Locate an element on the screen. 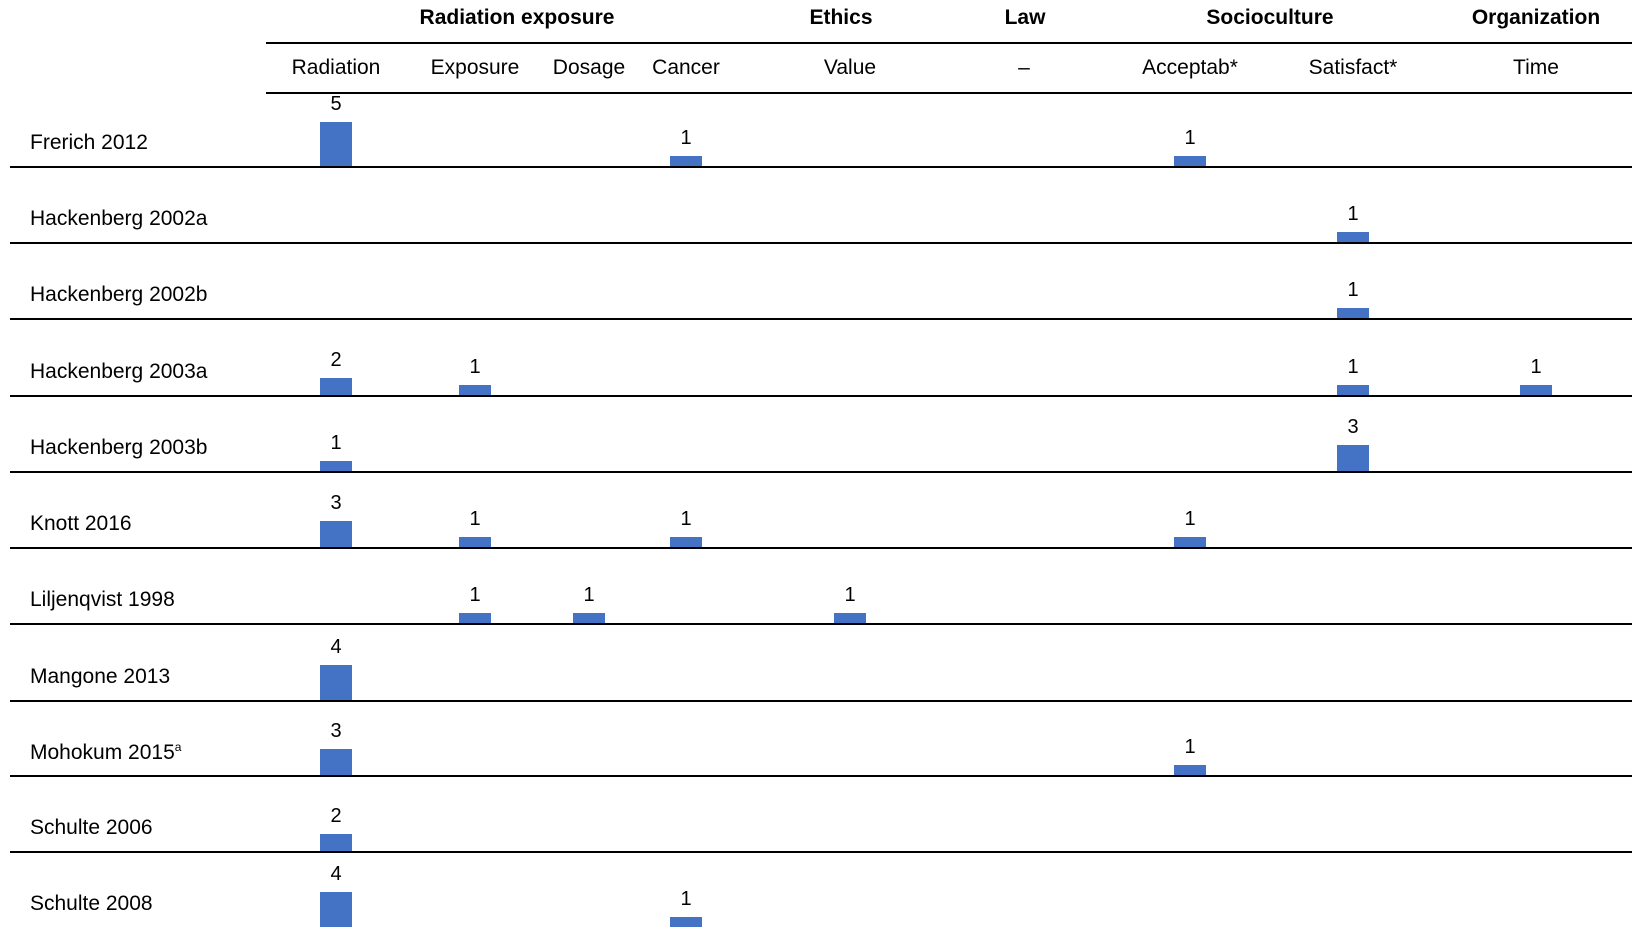  column-header-2: Dosage is located at coordinates (589, 67).